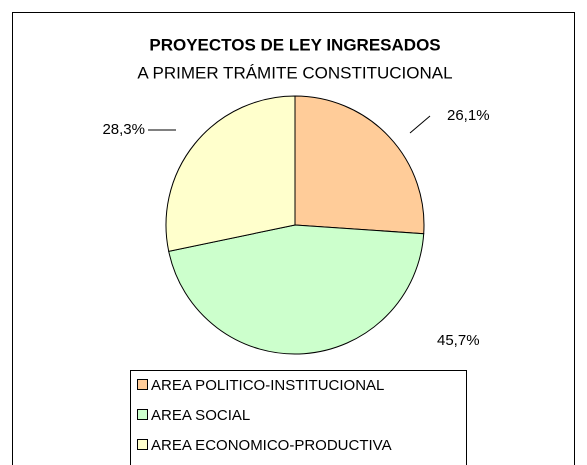 The image size is (587, 465). Describe the element at coordinates (200, 415) in the screenshot. I see `legend-label: AREA SOCIAL` at that location.